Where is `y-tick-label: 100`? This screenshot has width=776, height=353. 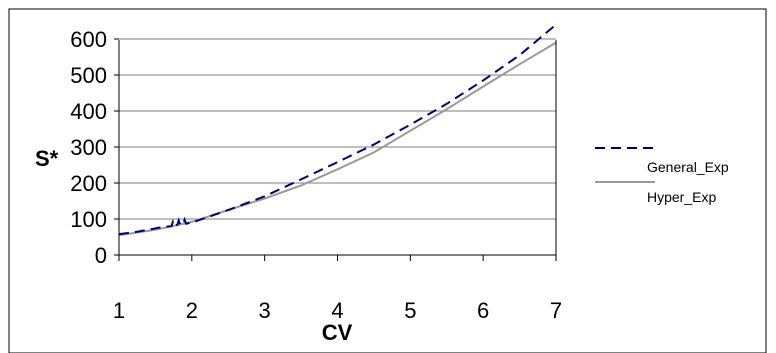
y-tick-label: 100 is located at coordinates (88, 219).